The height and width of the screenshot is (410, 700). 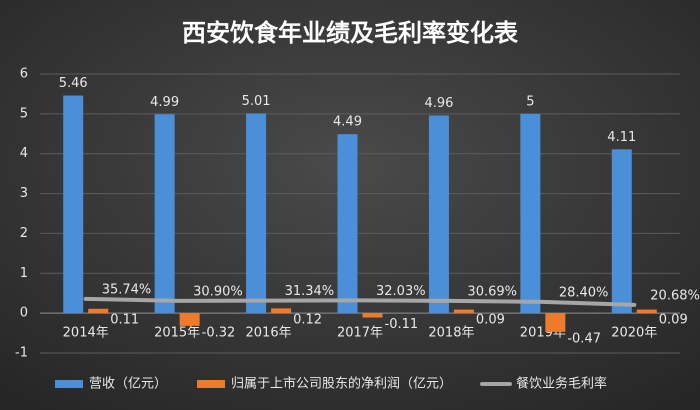 I want to click on x-tick-label: 2014年, so click(x=86, y=333).